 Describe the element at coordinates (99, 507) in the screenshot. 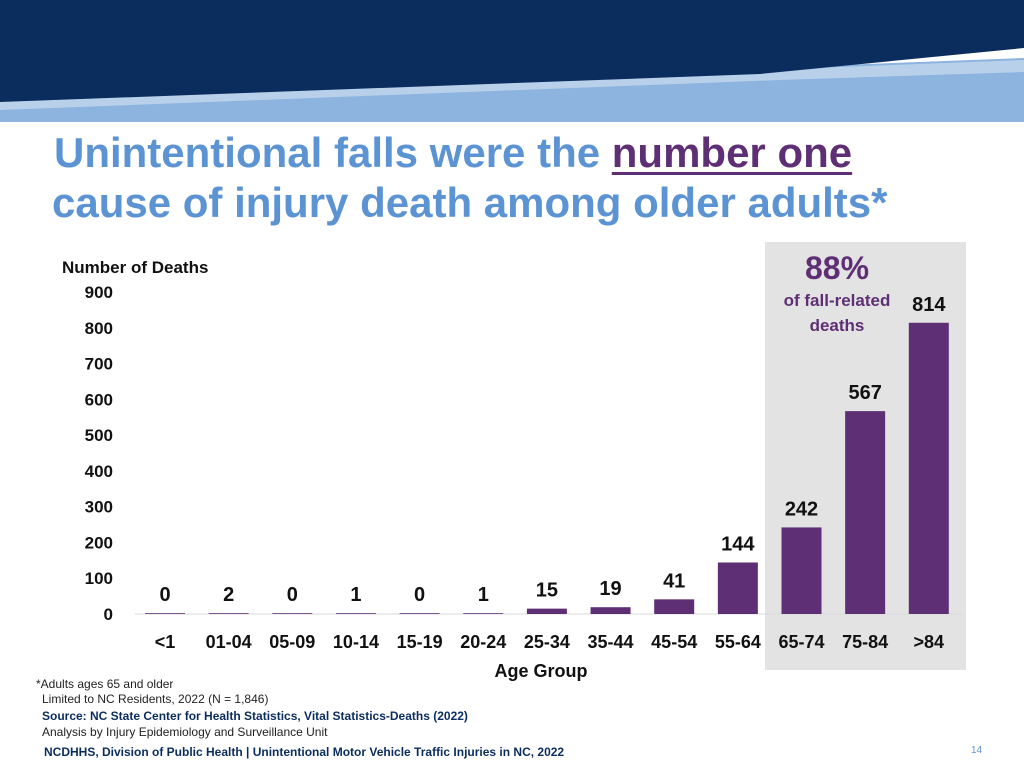

I see `y-tick-label: 300` at that location.